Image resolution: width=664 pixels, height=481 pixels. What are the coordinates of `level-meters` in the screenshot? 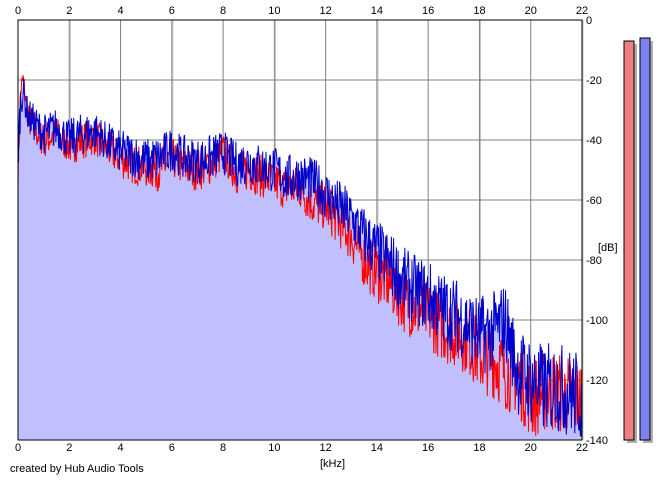 It's located at (638, 240).